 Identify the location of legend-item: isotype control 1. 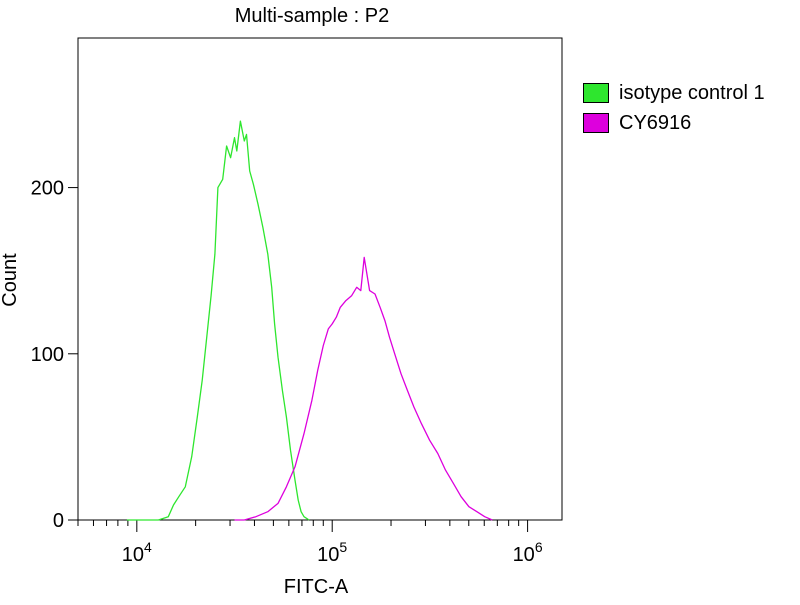
(674, 93).